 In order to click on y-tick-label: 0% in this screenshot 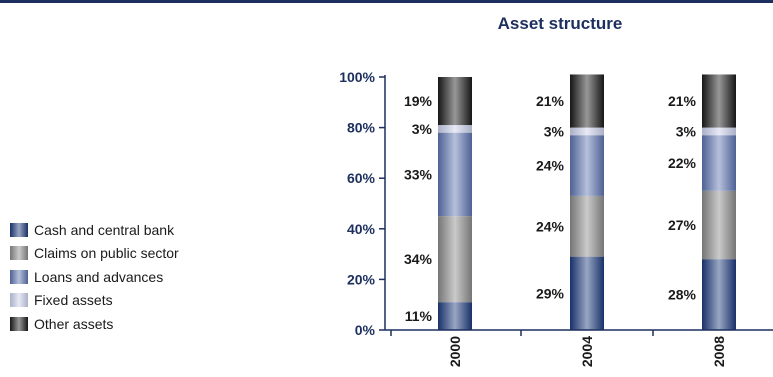, I will do `click(365, 330)`.